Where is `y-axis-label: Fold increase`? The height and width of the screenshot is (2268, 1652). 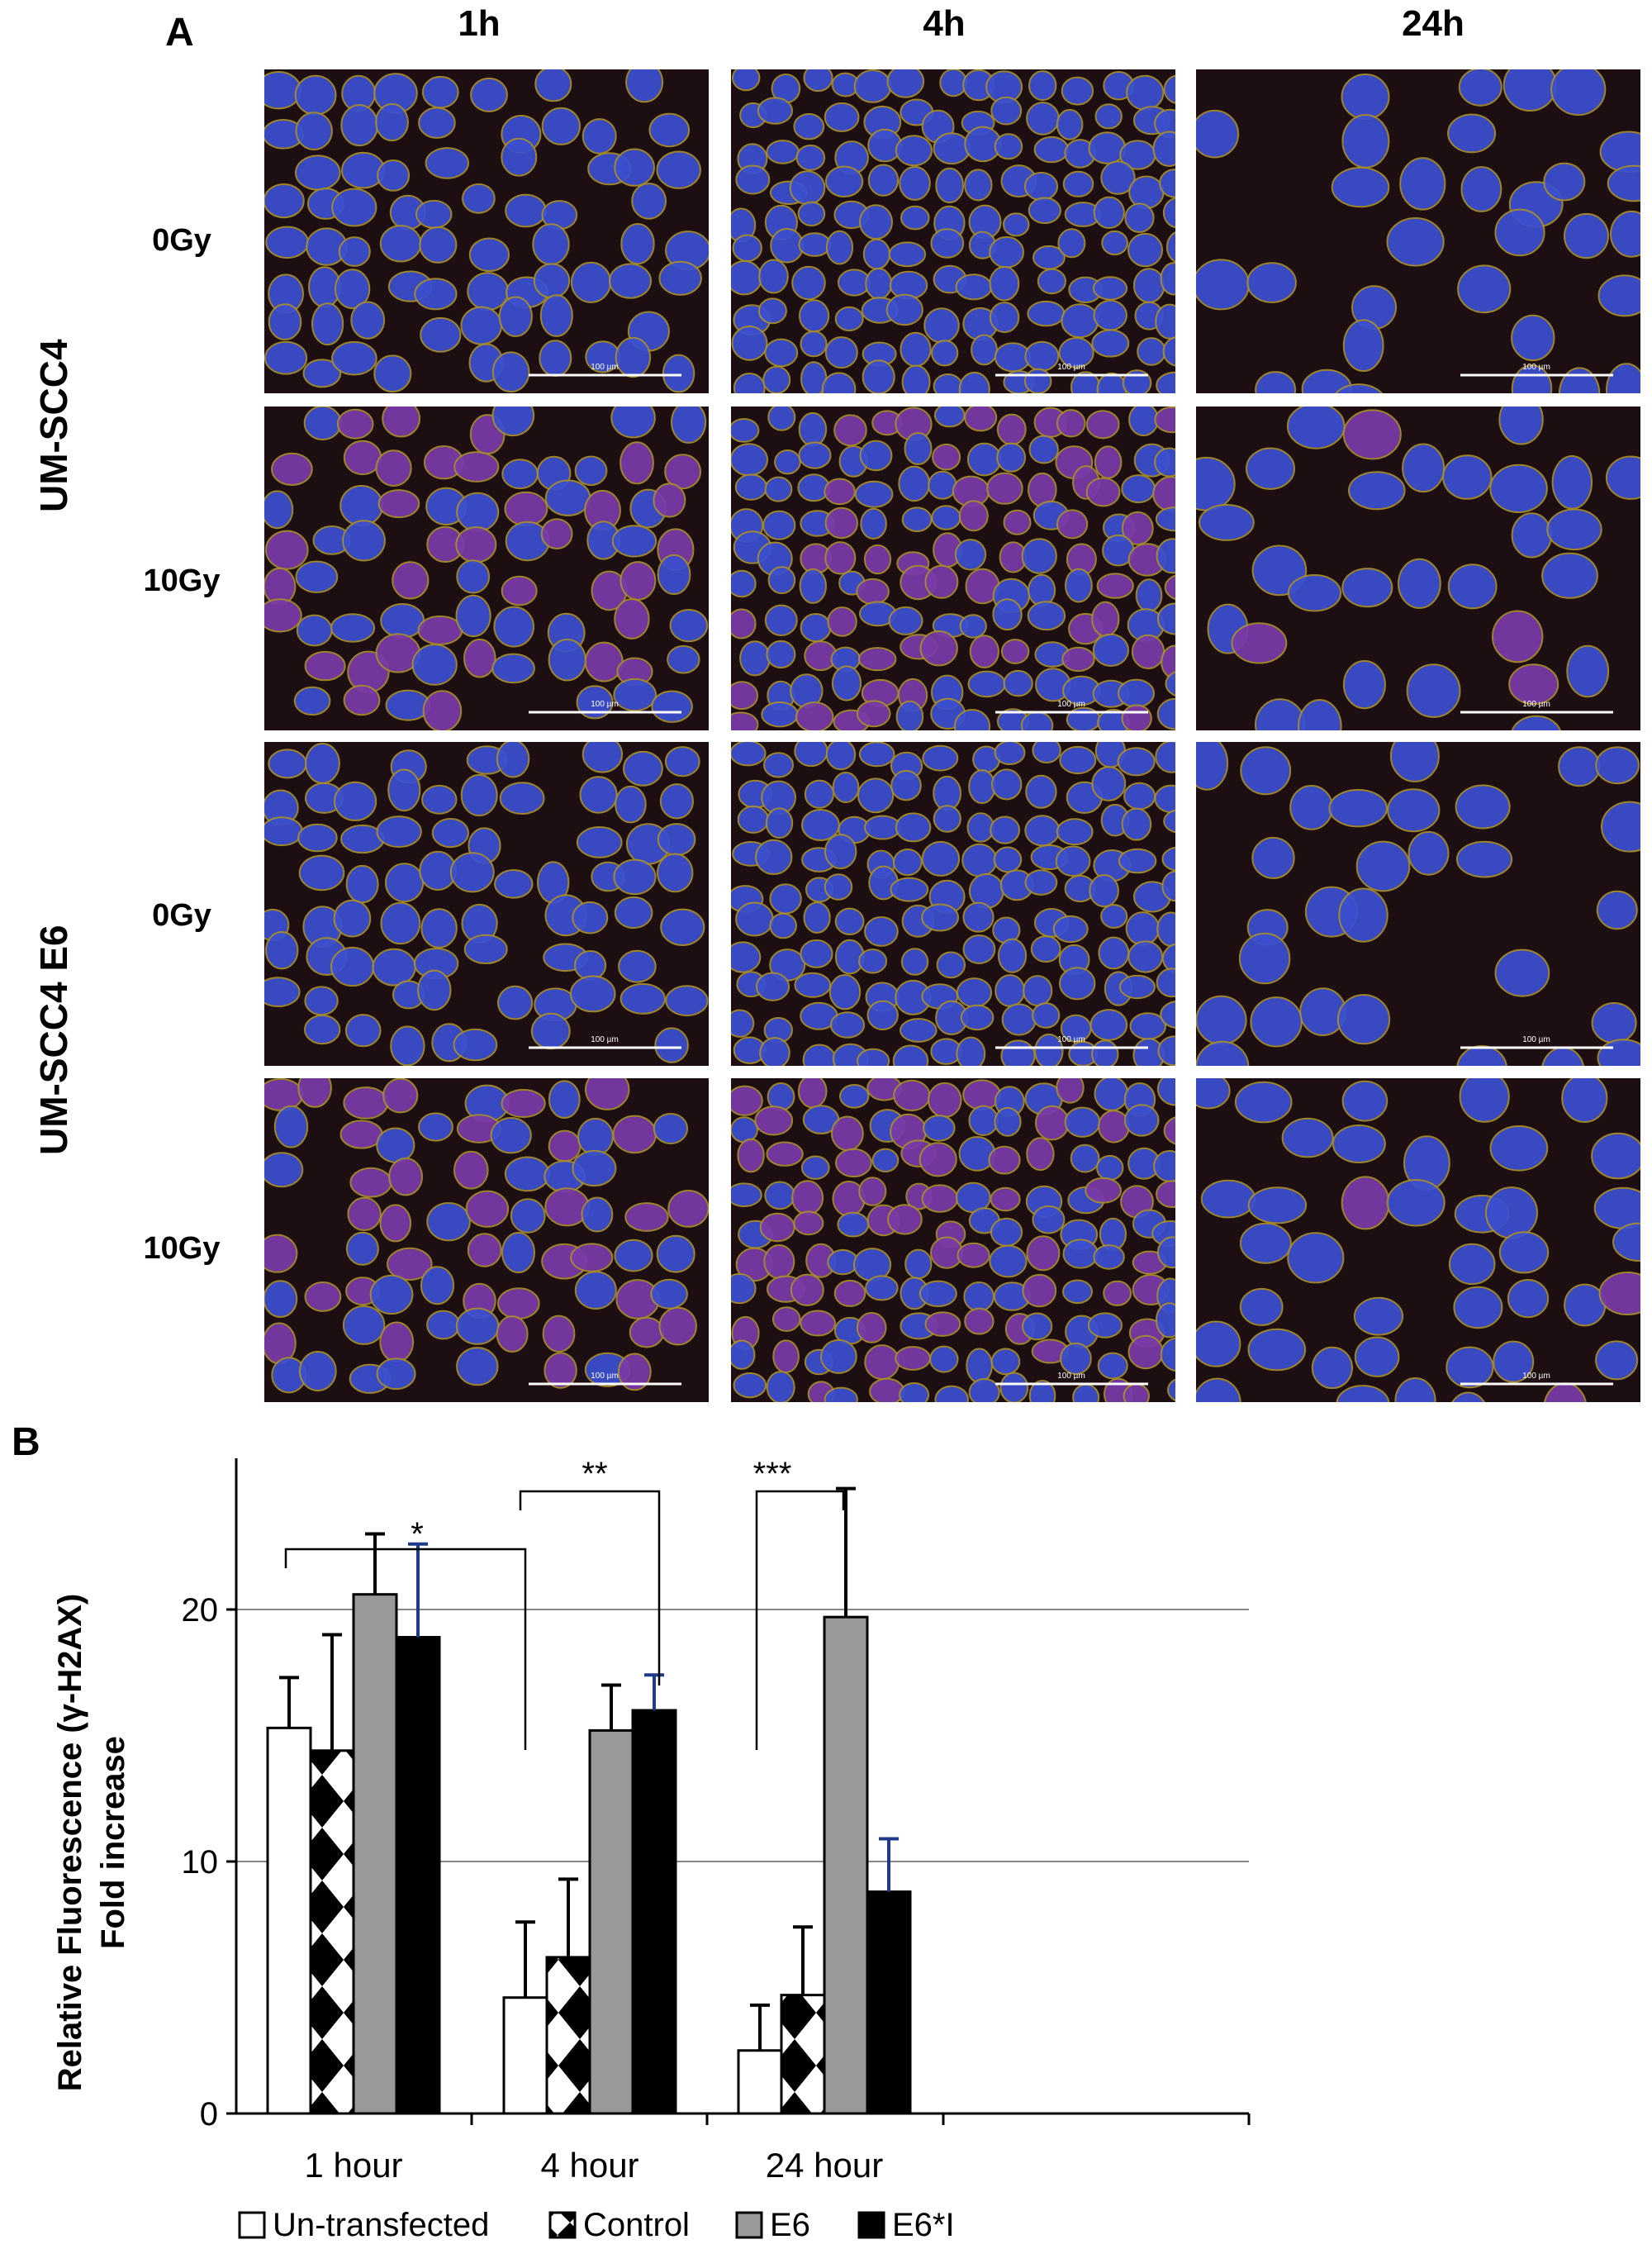
y-axis-label: Fold increase is located at coordinates (113, 1842).